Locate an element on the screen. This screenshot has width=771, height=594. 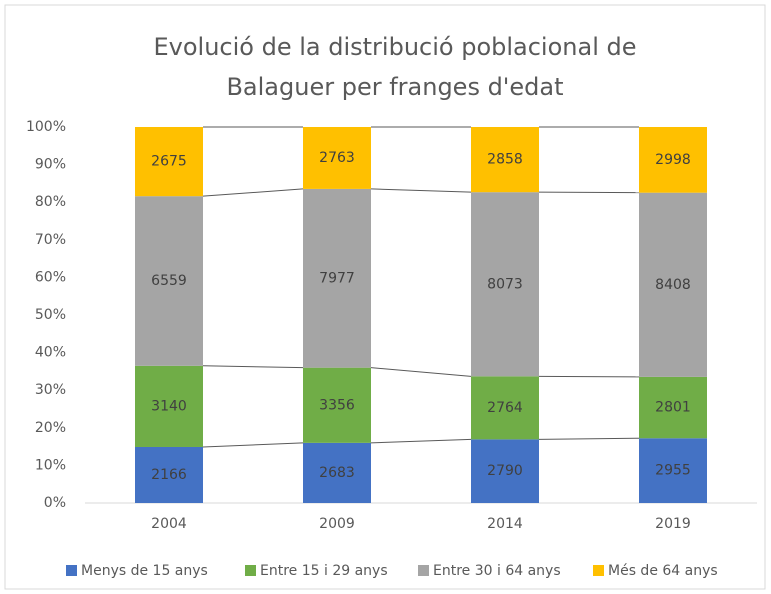
y-tick-label: 80% is located at coordinates (50, 202).